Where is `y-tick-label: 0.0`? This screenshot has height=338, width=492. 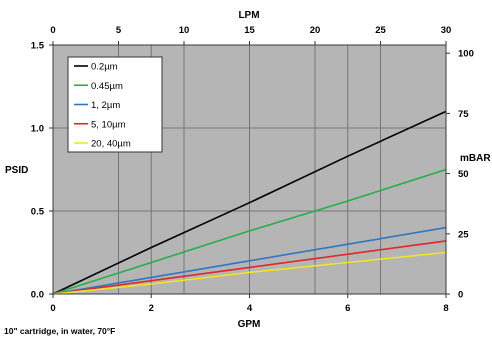 y-tick-label: 0.0 is located at coordinates (37, 295).